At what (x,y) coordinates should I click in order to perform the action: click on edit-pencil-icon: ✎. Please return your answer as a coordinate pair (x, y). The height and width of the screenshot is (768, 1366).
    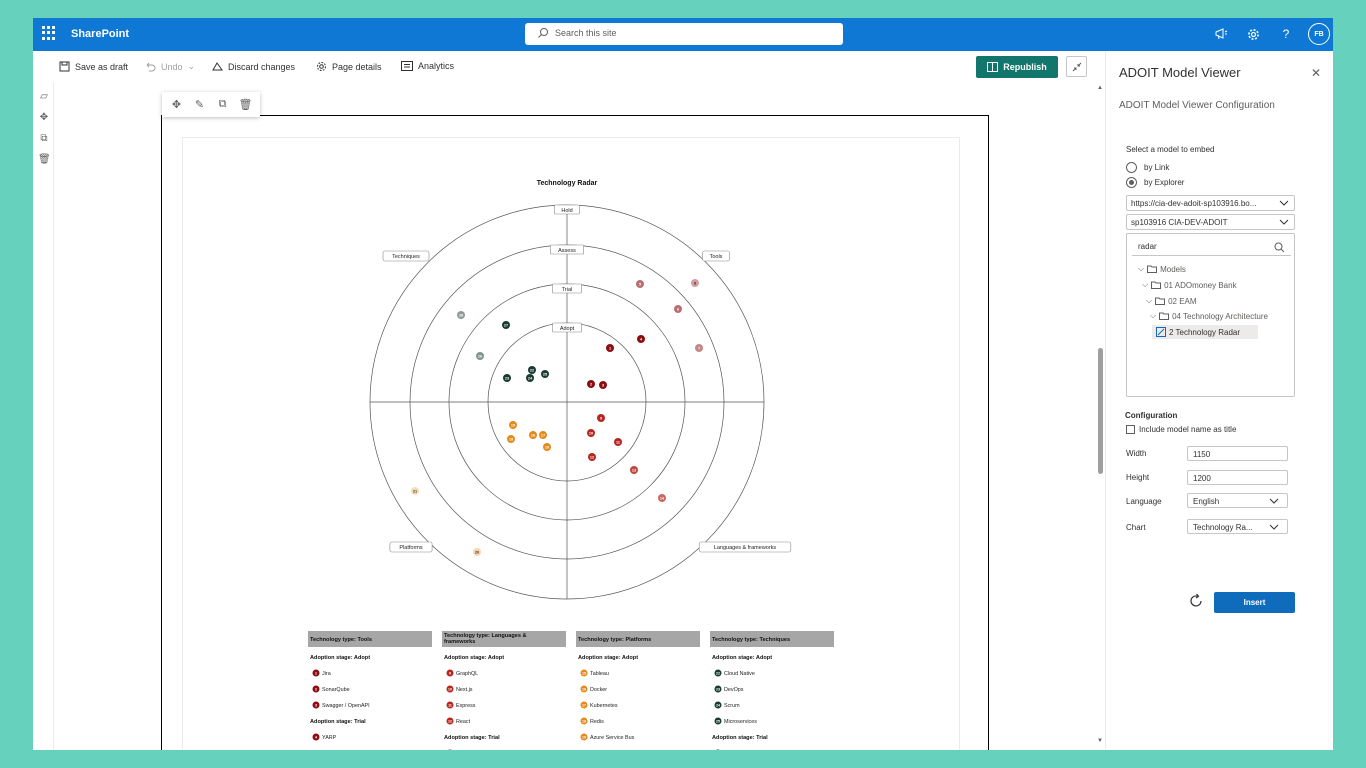
    Looking at the image, I should click on (199, 105).